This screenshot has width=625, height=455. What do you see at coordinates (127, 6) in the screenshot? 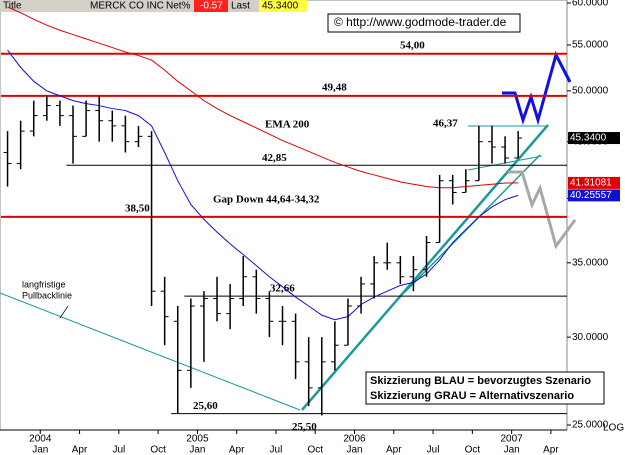
I see `header-symbol: MERCK CO INC` at bounding box center [127, 6].